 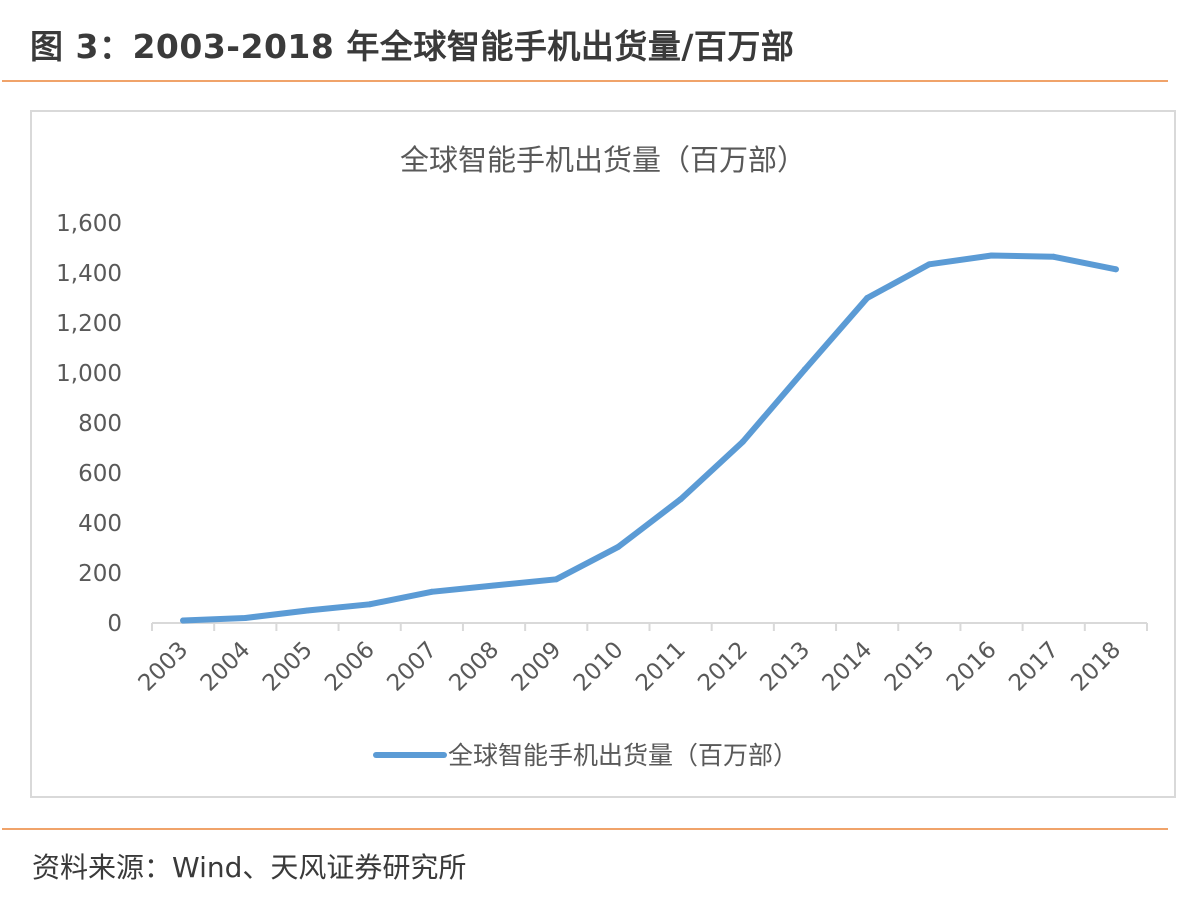 I want to click on x-tick-label: 2007, so click(x=412, y=667).